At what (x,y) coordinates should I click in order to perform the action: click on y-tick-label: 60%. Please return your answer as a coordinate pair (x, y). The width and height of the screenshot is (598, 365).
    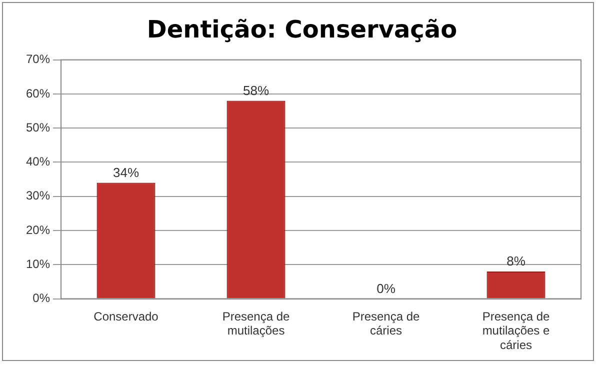
    Looking at the image, I should click on (38, 93).